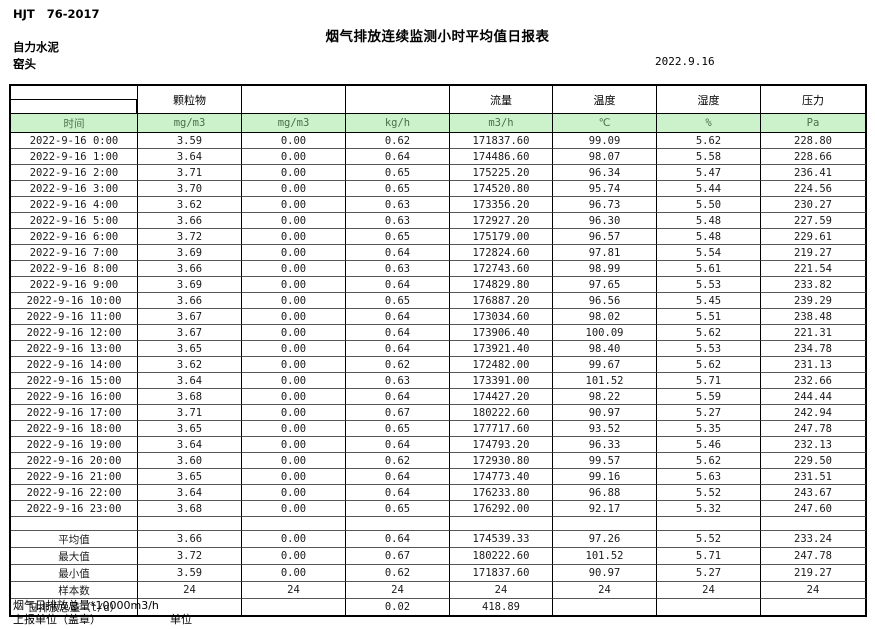 This screenshot has width=875, height=629. I want to click on time-cell: 2022-9-16 6:00, so click(74, 237).